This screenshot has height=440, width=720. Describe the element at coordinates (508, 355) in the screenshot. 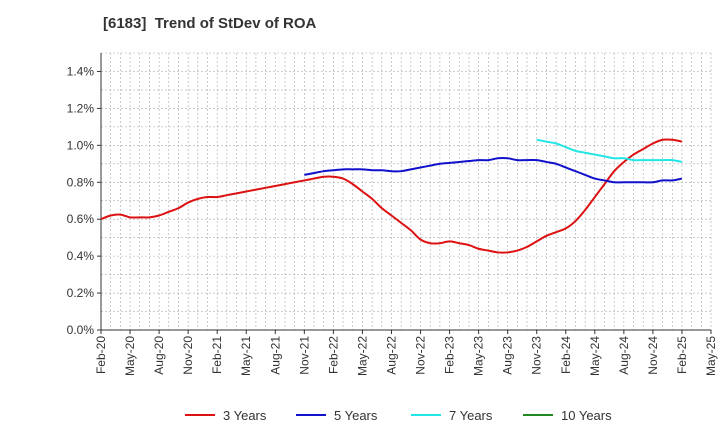

I see `x-tick-label: Aug-23` at that location.